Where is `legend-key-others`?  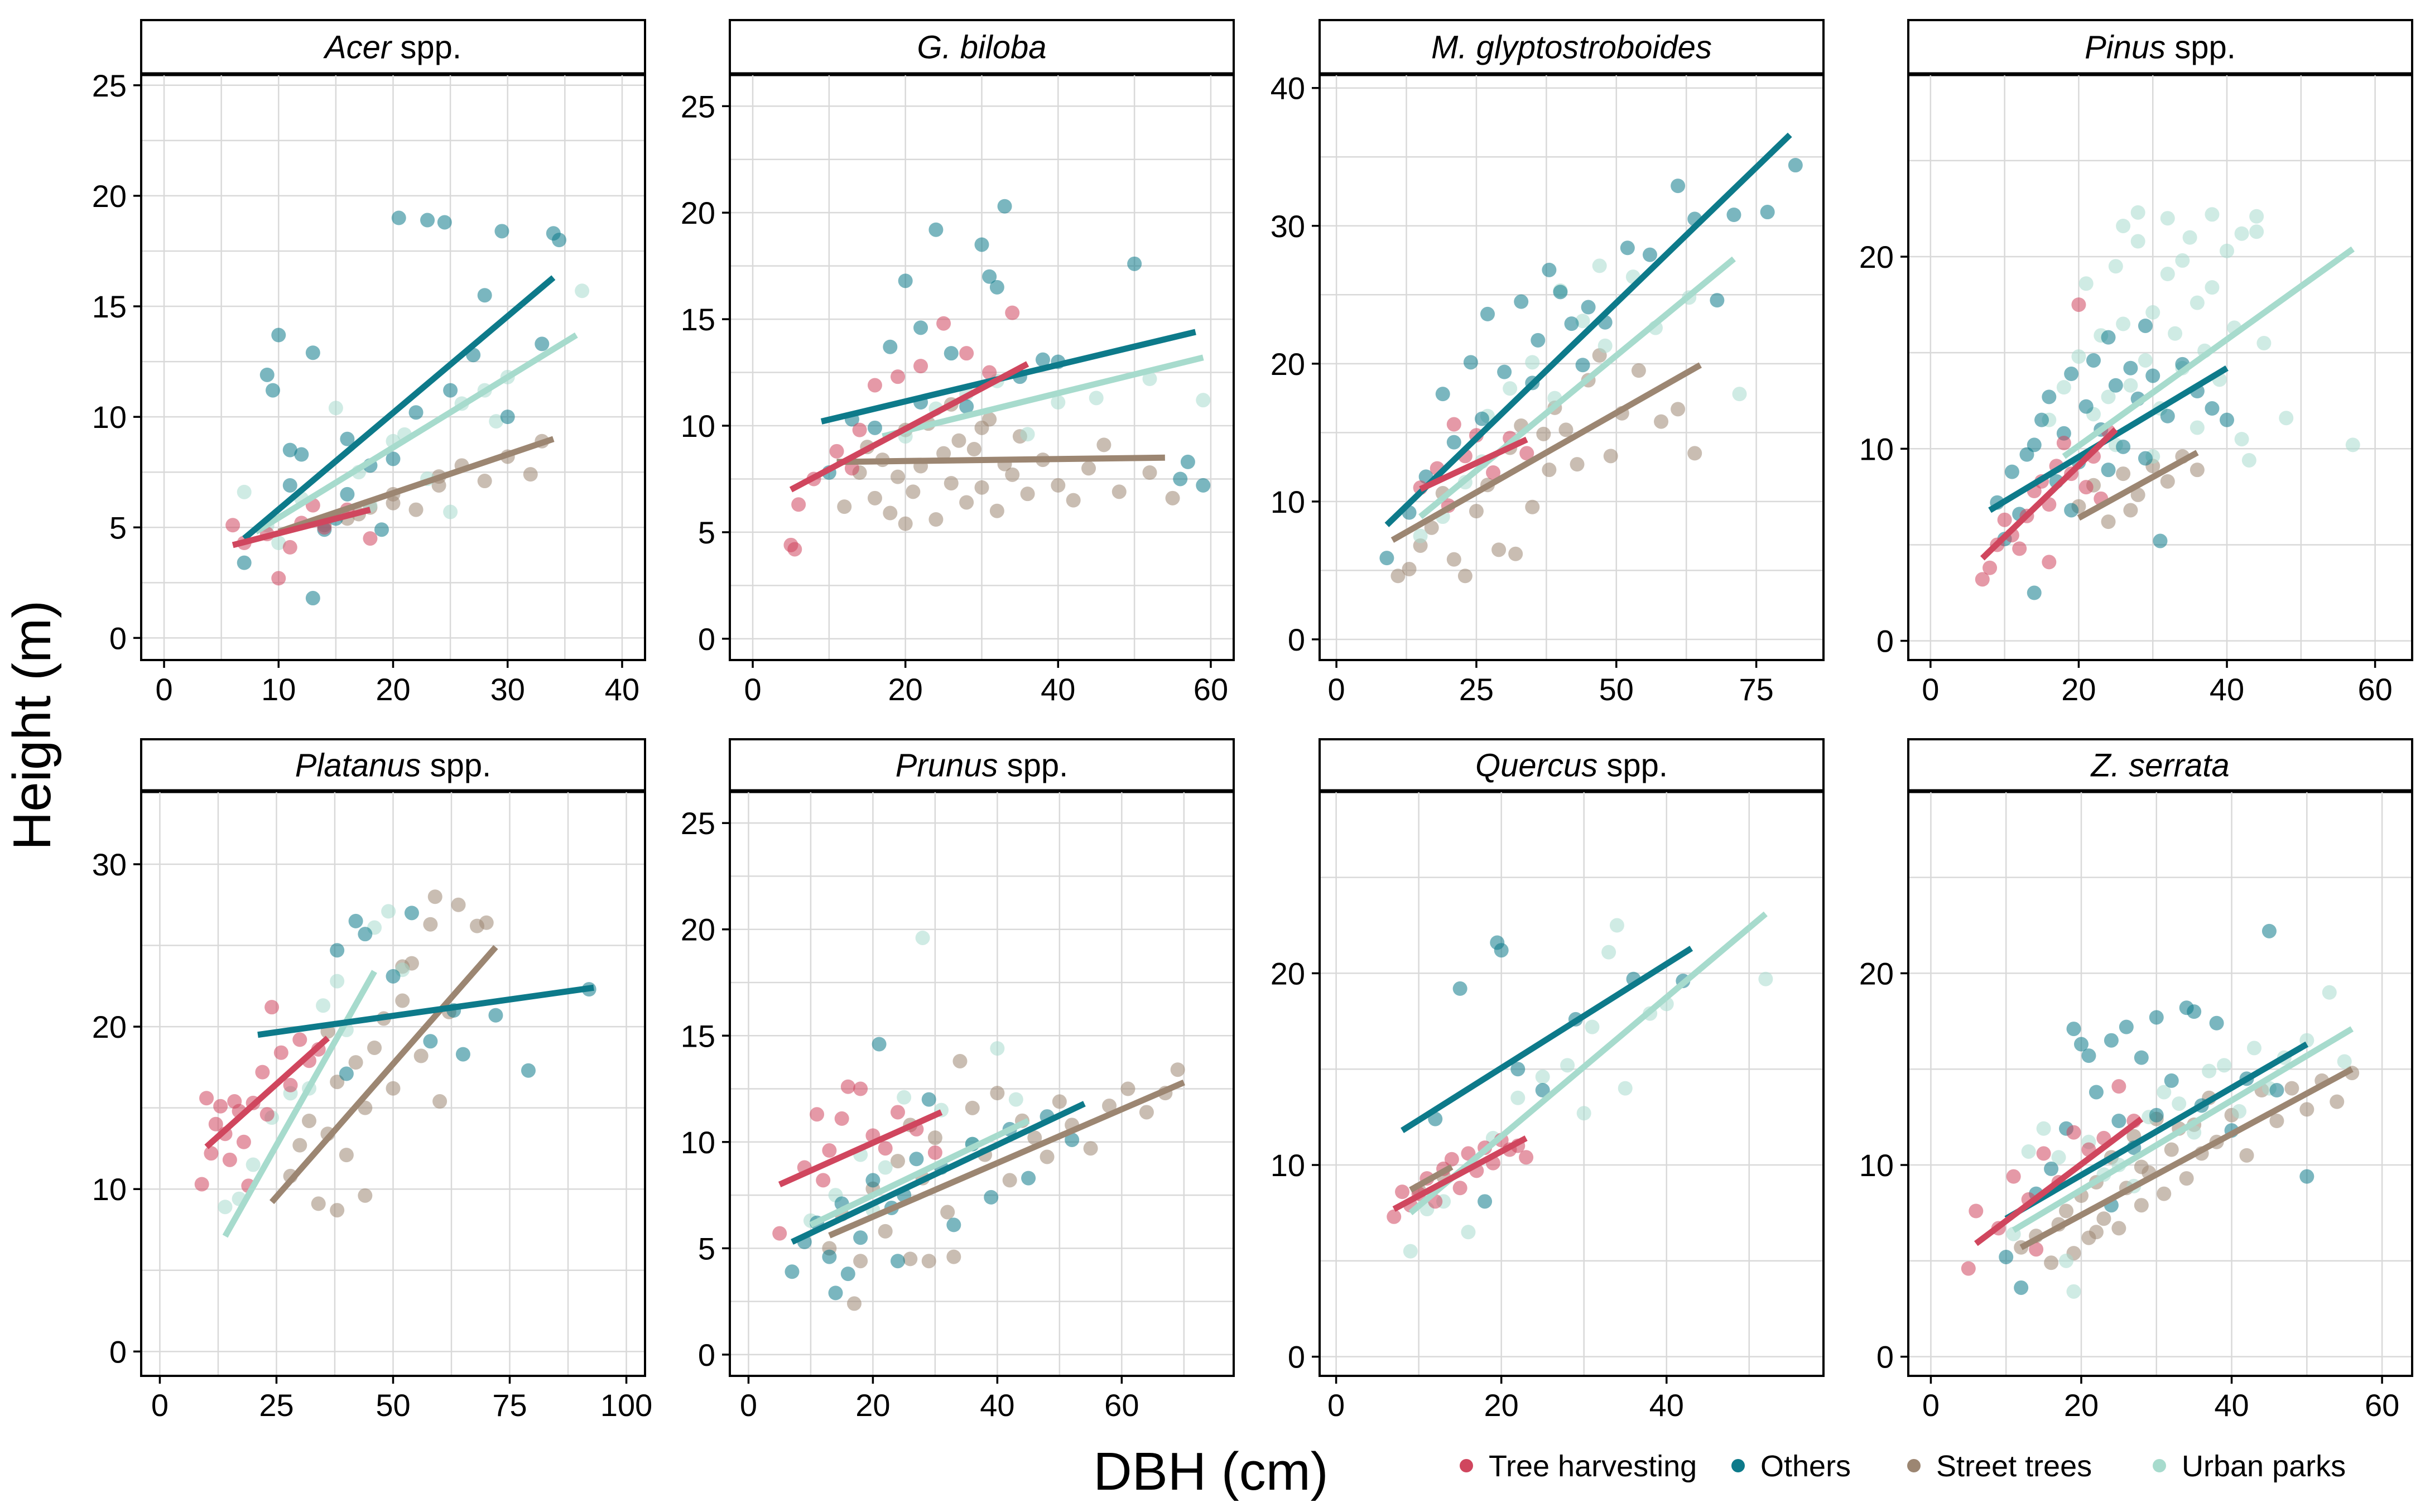
legend-key-others is located at coordinates (1738, 1465).